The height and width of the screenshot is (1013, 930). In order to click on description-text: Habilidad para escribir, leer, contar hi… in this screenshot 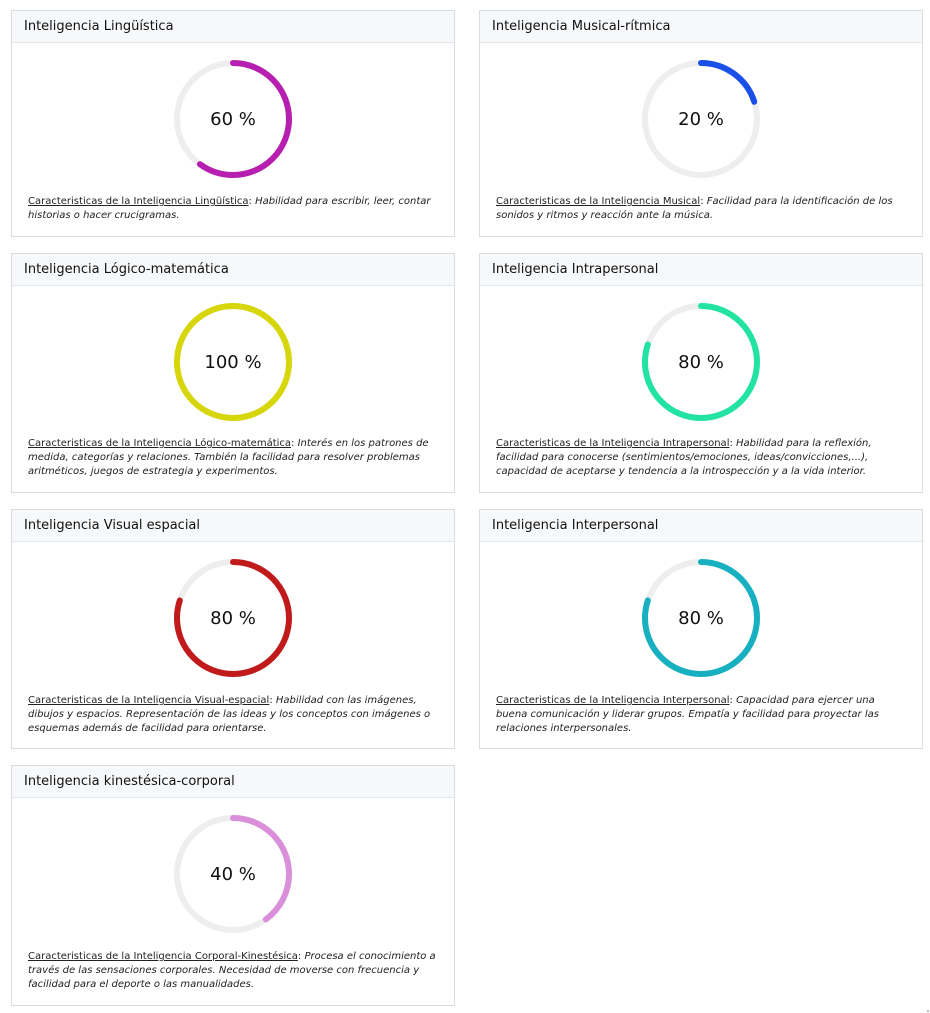, I will do `click(229, 208)`.